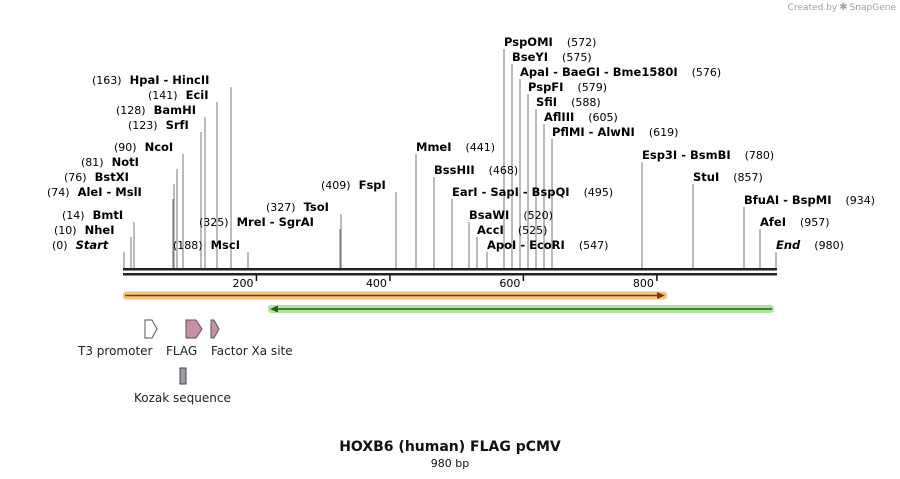  What do you see at coordinates (94, 192) in the screenshot?
I see `site-label: (74) AleI - MslI` at bounding box center [94, 192].